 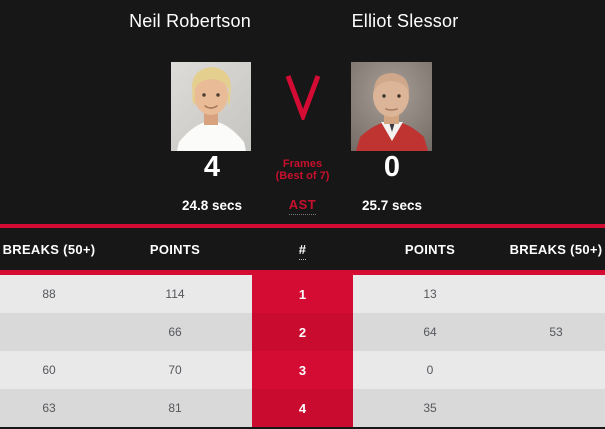 I want to click on p1-breaks-cell: 63, so click(x=49, y=408).